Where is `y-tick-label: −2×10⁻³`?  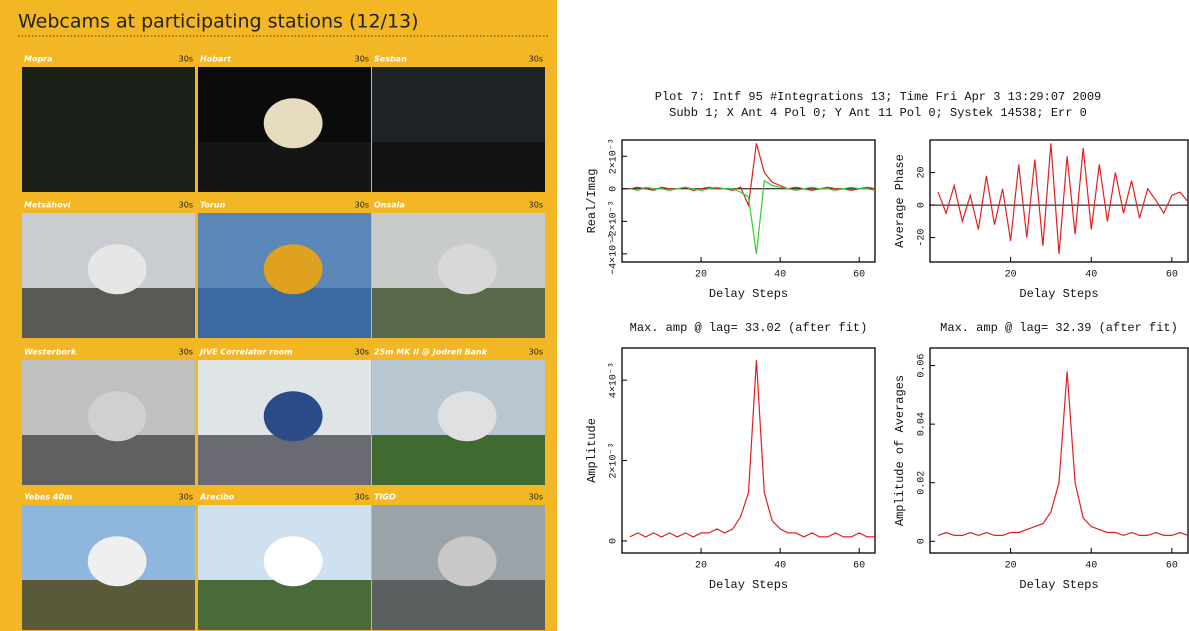 y-tick-label: −2×10⁻³ is located at coordinates (614, 221).